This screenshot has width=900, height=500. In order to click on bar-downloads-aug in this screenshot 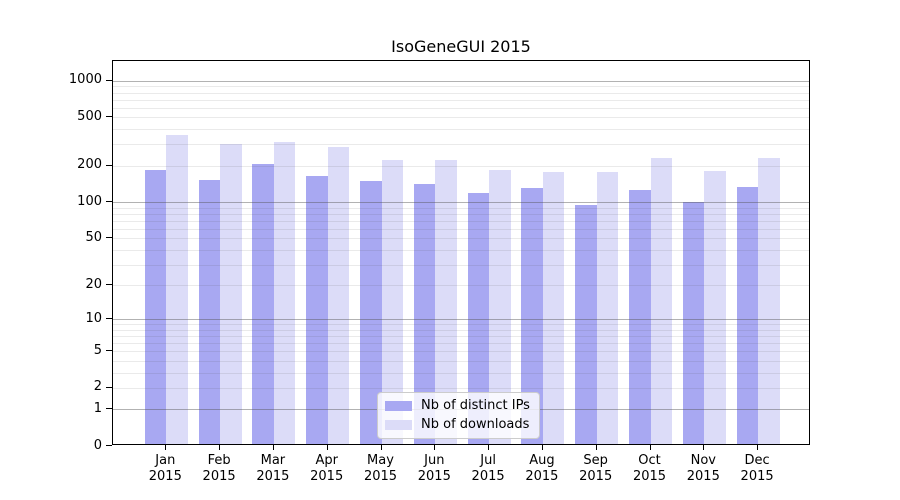, I will do `click(553, 308)`.